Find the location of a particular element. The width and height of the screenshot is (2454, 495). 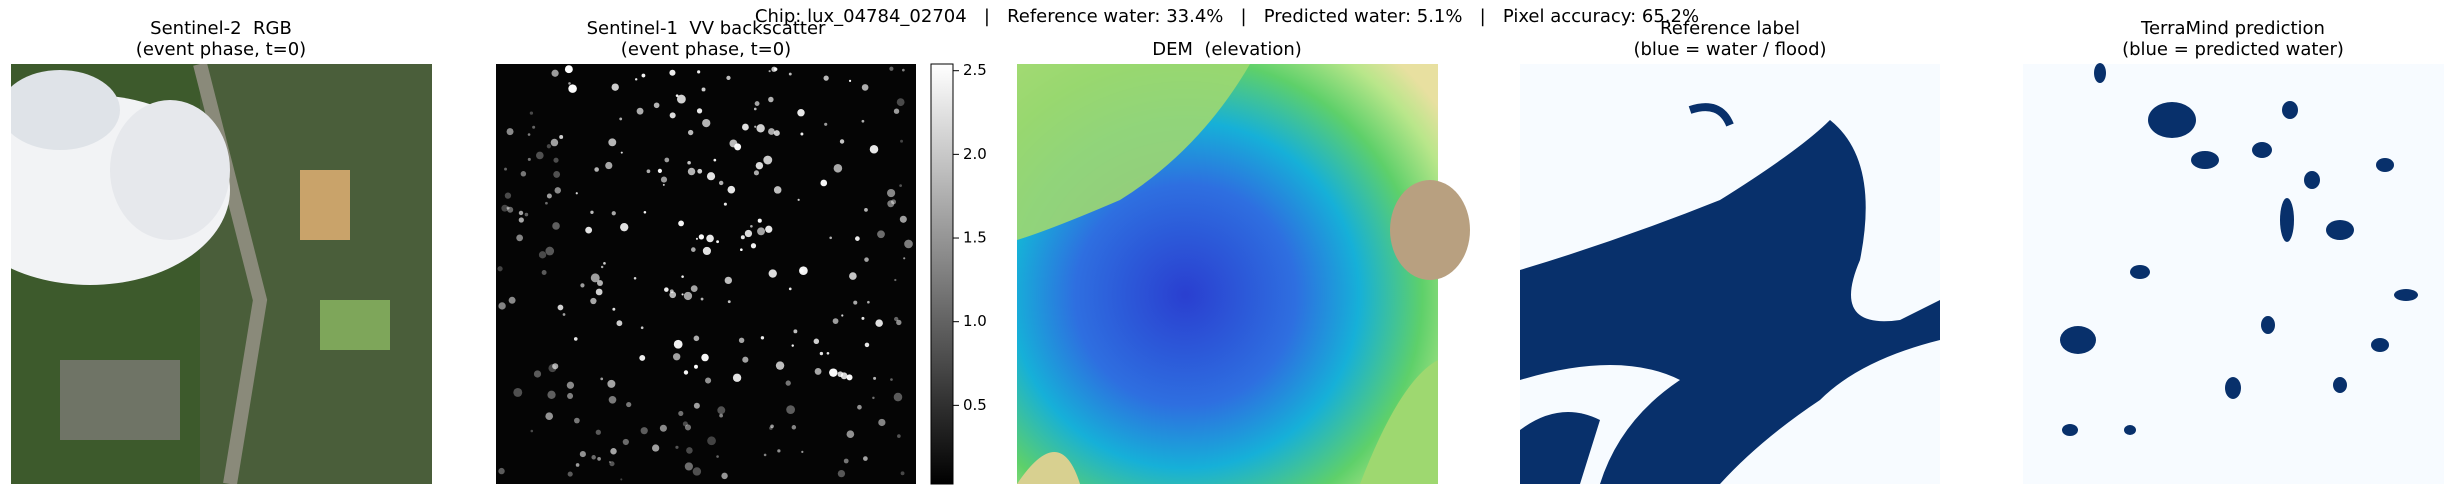

panel-subtitle: (blue = predicted water) is located at coordinates (2233, 49).